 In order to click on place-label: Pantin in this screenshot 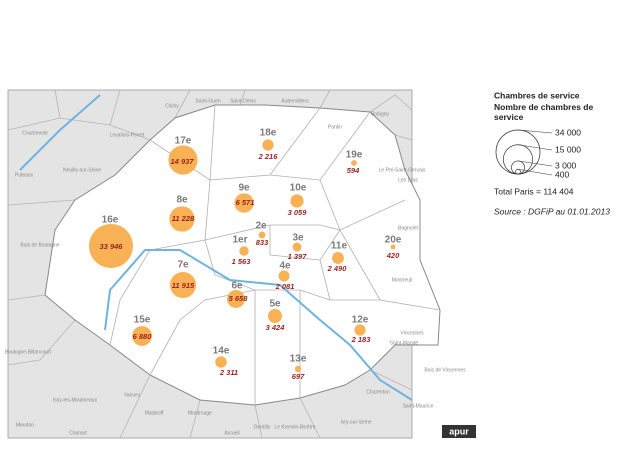, I will do `click(335, 127)`.